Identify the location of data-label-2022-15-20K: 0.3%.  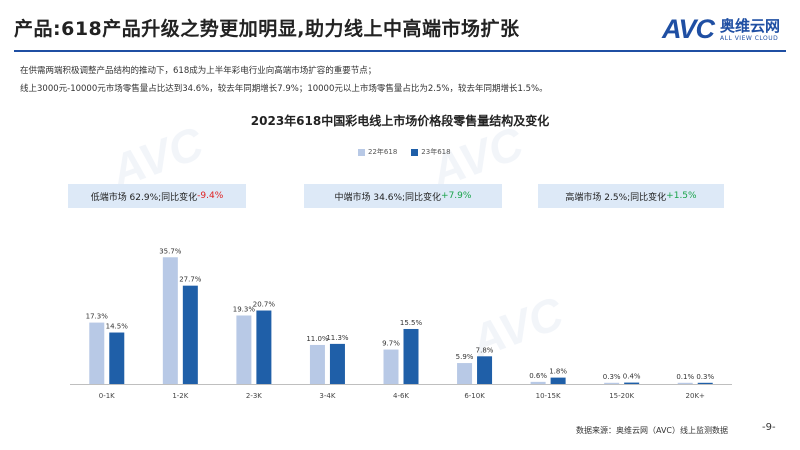
(612, 377).